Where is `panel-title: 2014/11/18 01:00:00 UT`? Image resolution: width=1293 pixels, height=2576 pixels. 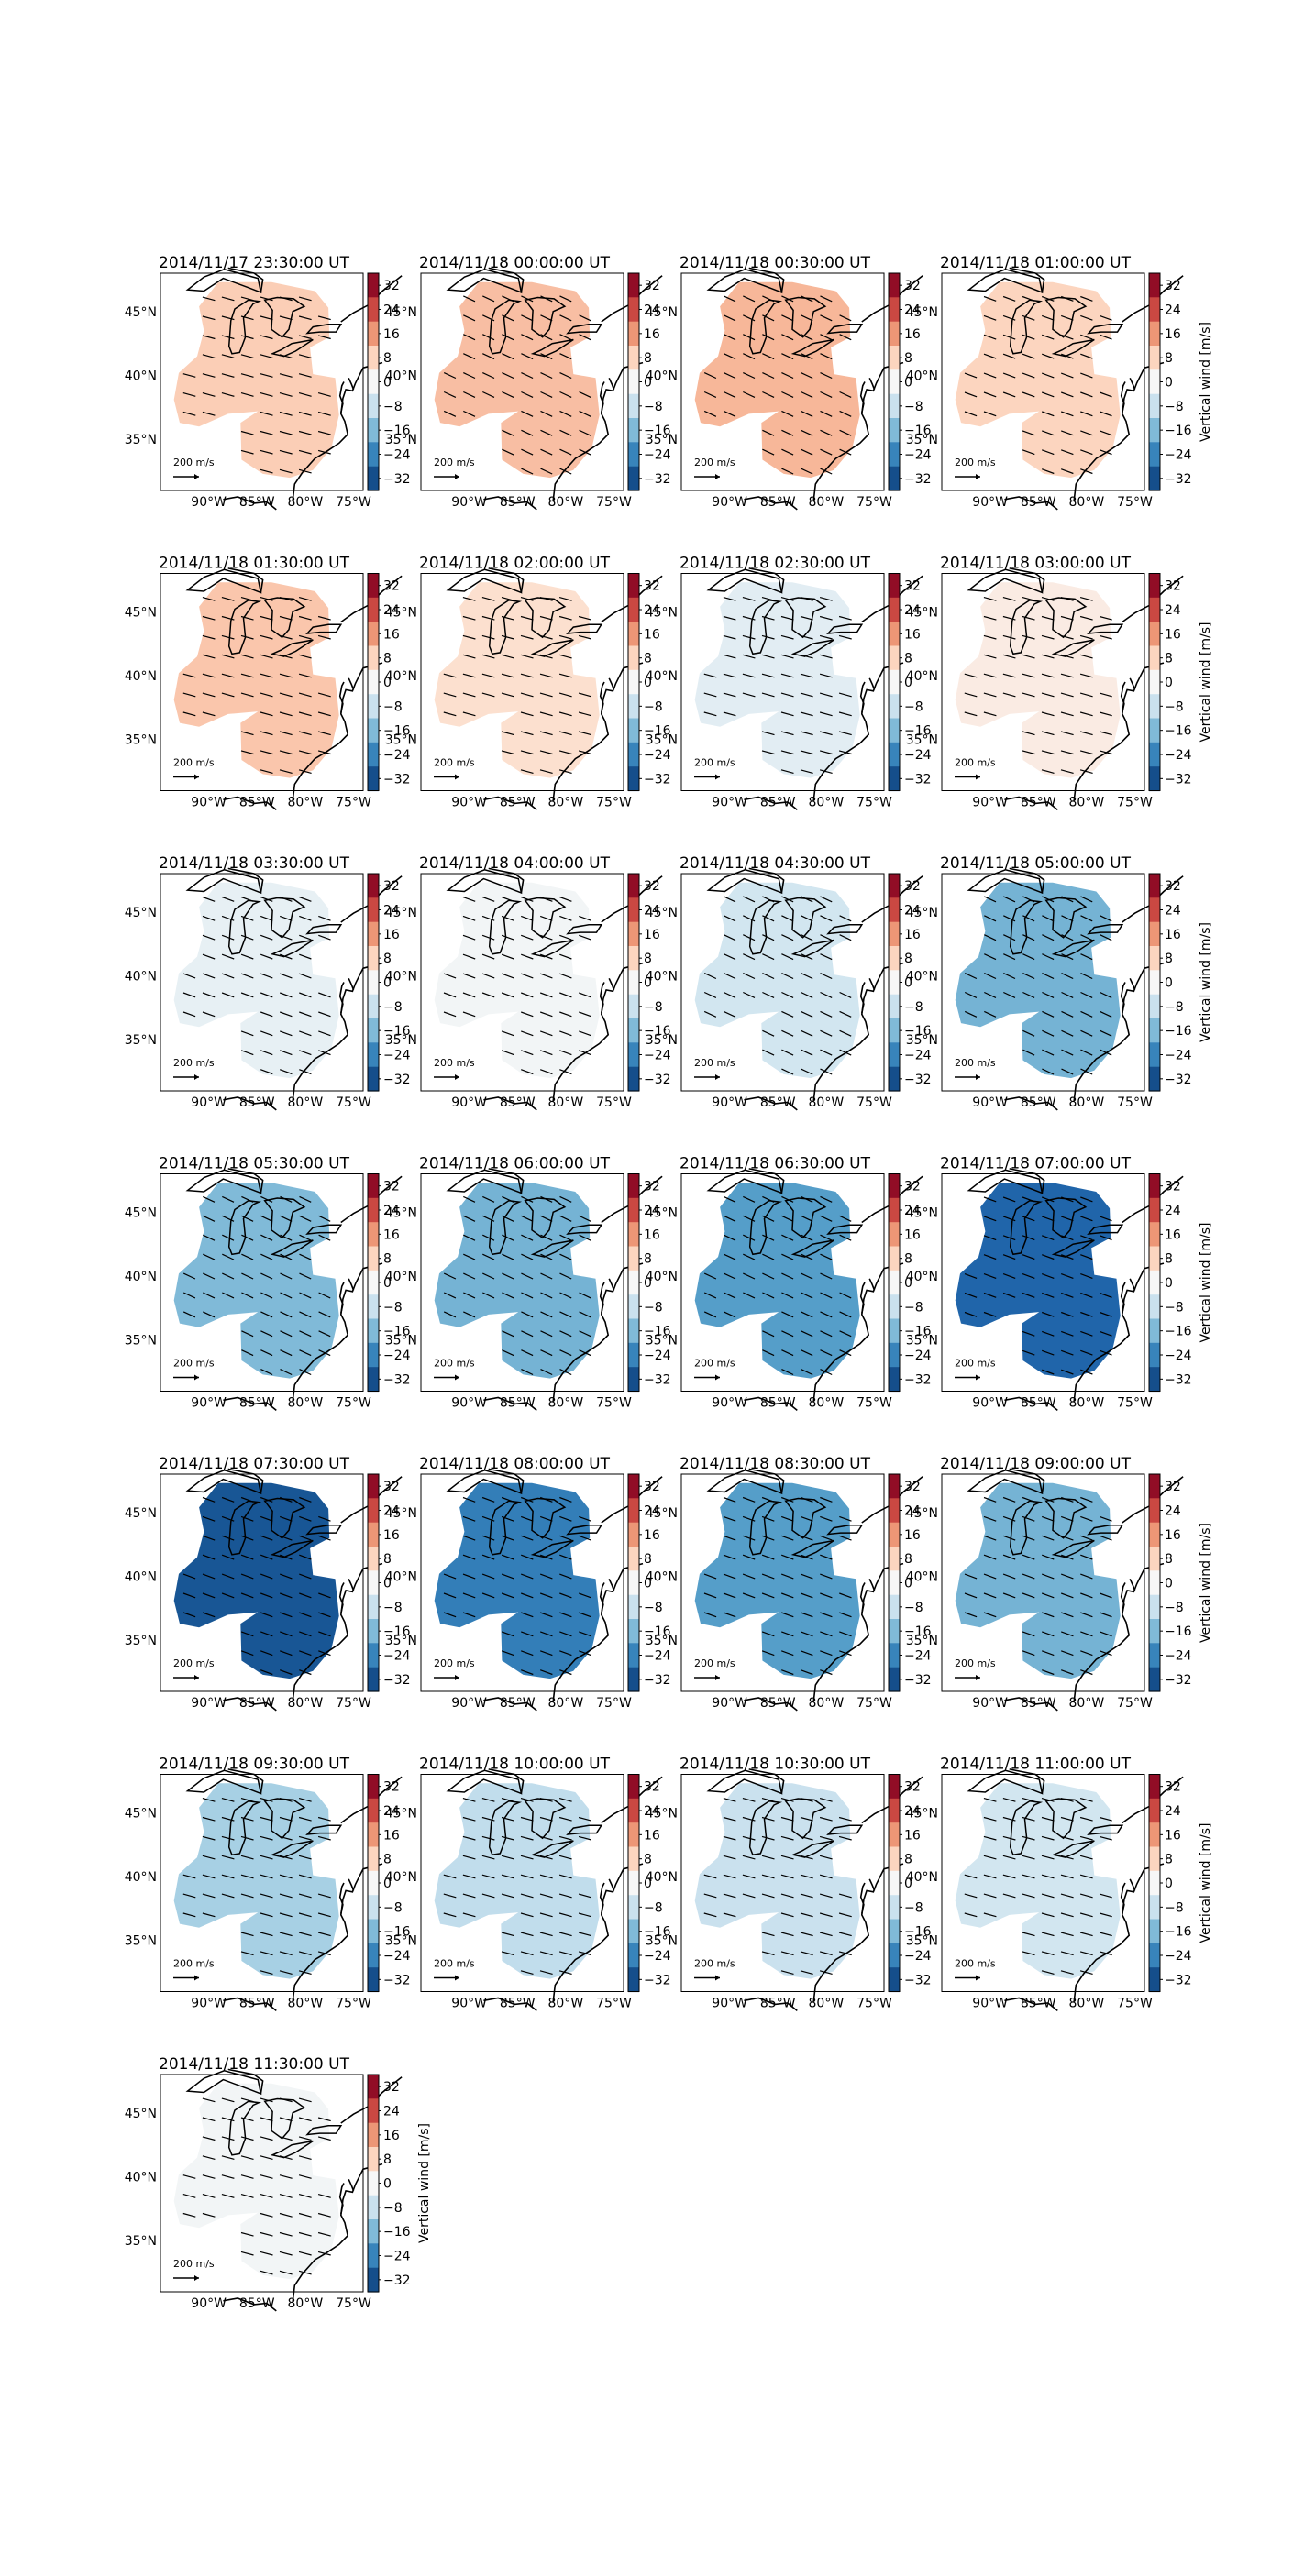 panel-title: 2014/11/18 01:00:00 UT is located at coordinates (1036, 263).